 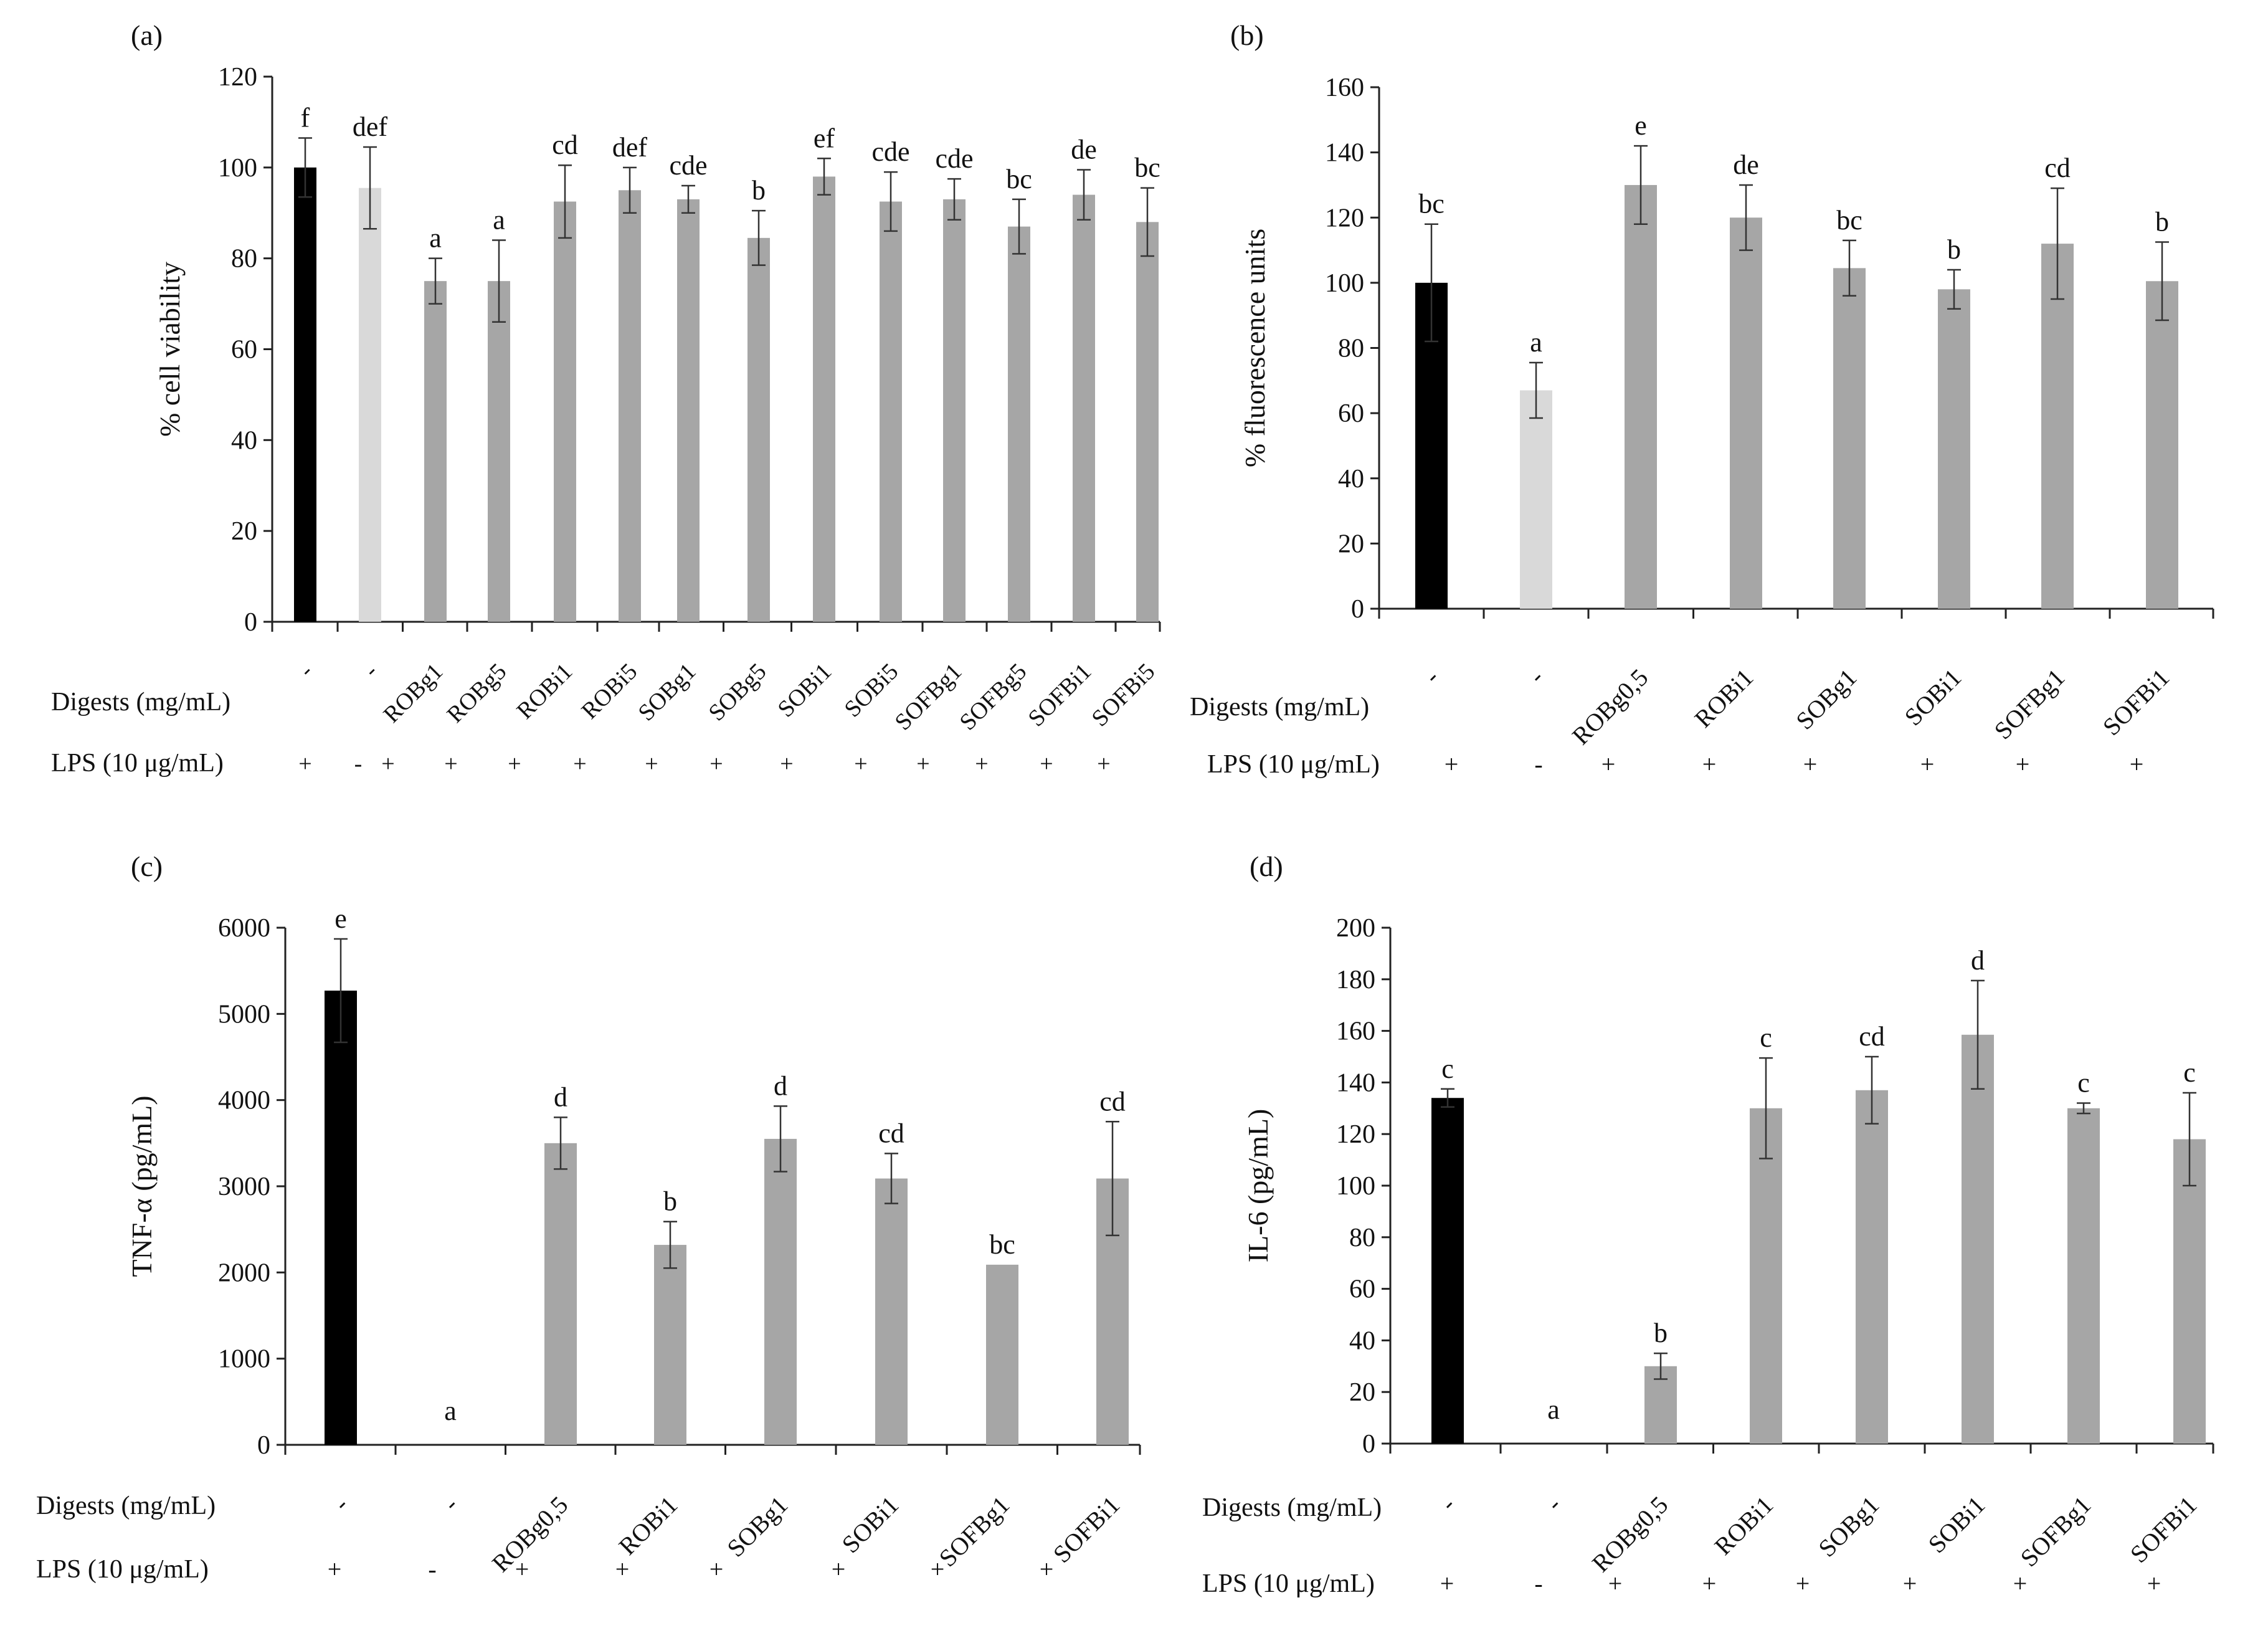 I want to click on panel-label: (d), so click(x=1266, y=866).